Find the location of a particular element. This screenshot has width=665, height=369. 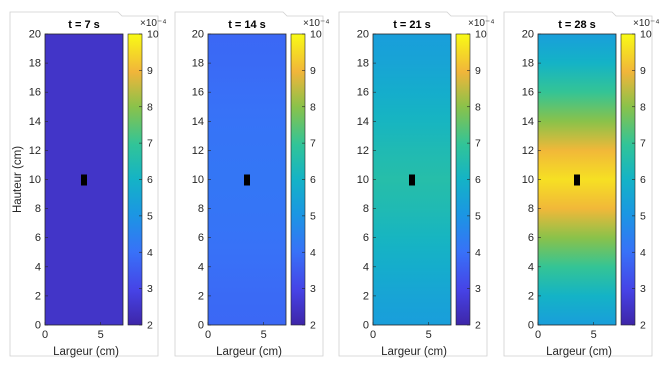

chart-title: t = 7 s is located at coordinates (84, 25).